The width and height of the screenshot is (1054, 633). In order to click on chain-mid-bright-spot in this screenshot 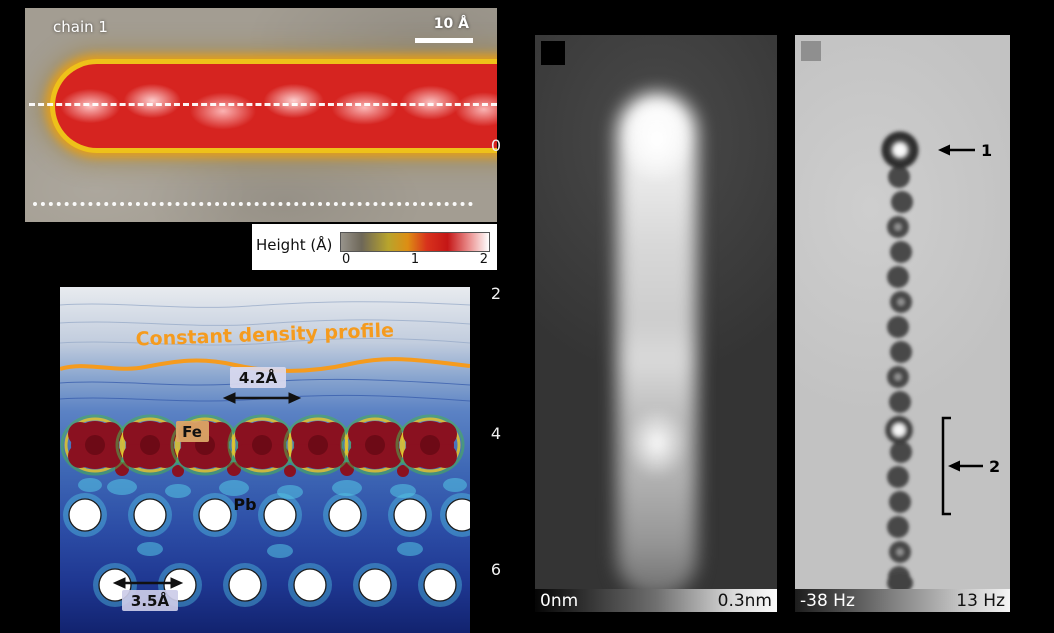, I will do `click(657, 443)`.